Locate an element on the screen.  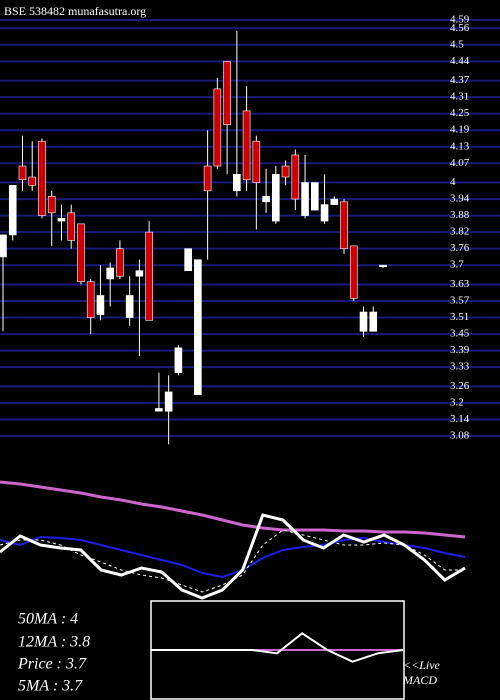
y-tick-label: 3.14 is located at coordinates (460, 419).